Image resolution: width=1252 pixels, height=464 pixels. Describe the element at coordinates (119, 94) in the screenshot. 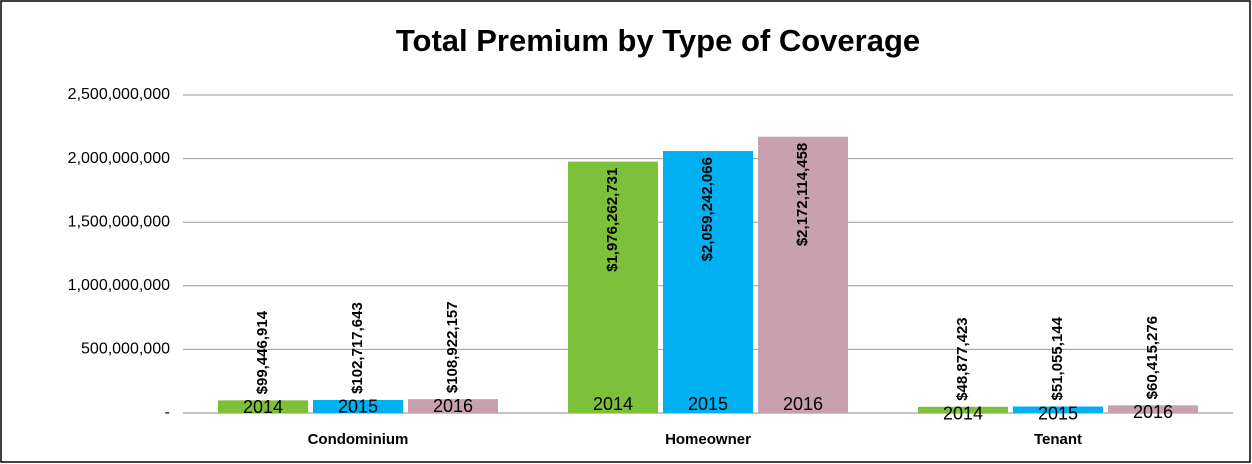

I see `y-tick-label: 2,500,000,000` at that location.